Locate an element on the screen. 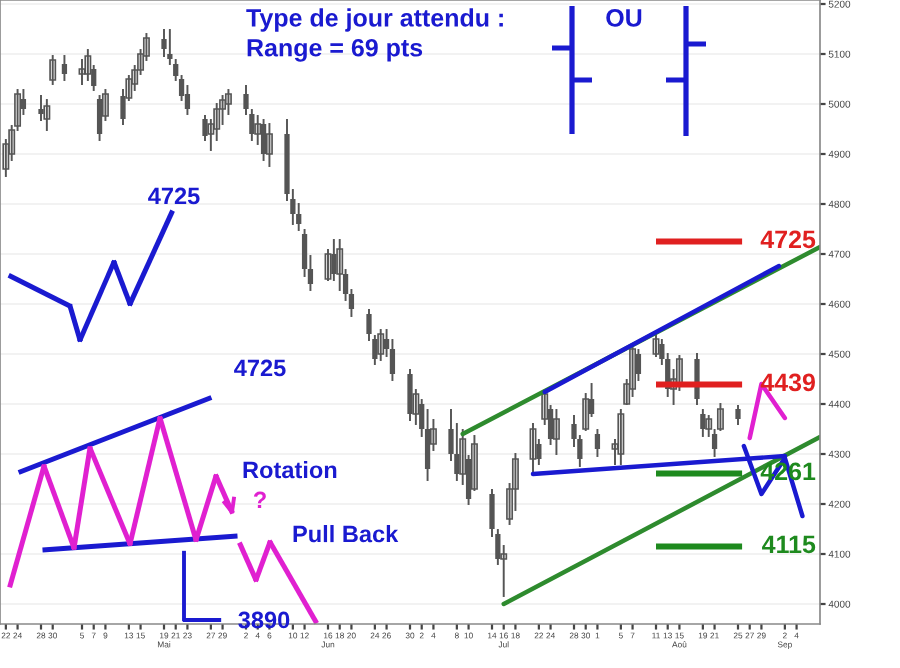 This screenshot has height=668, width=900. ref-line-label: 4439 is located at coordinates (787, 382).